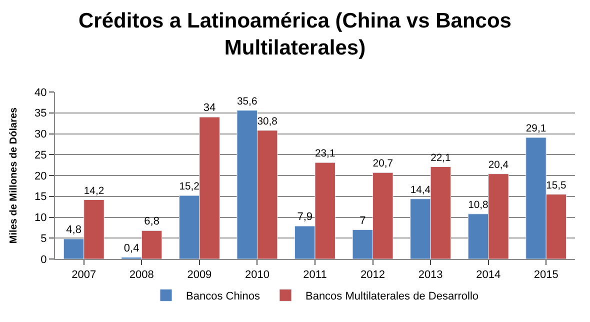  I want to click on y-tick-label: 5, so click(43, 238).